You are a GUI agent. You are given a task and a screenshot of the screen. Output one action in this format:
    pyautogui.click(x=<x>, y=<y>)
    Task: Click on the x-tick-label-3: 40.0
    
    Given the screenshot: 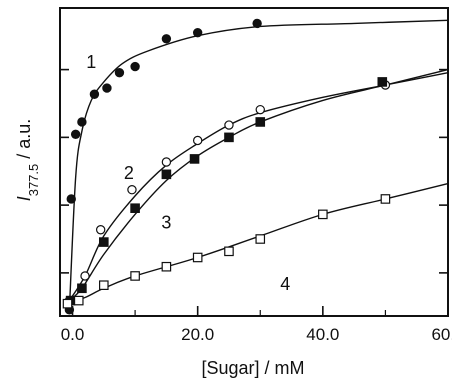 What is the action you would take?
    pyautogui.click(x=322, y=334)
    